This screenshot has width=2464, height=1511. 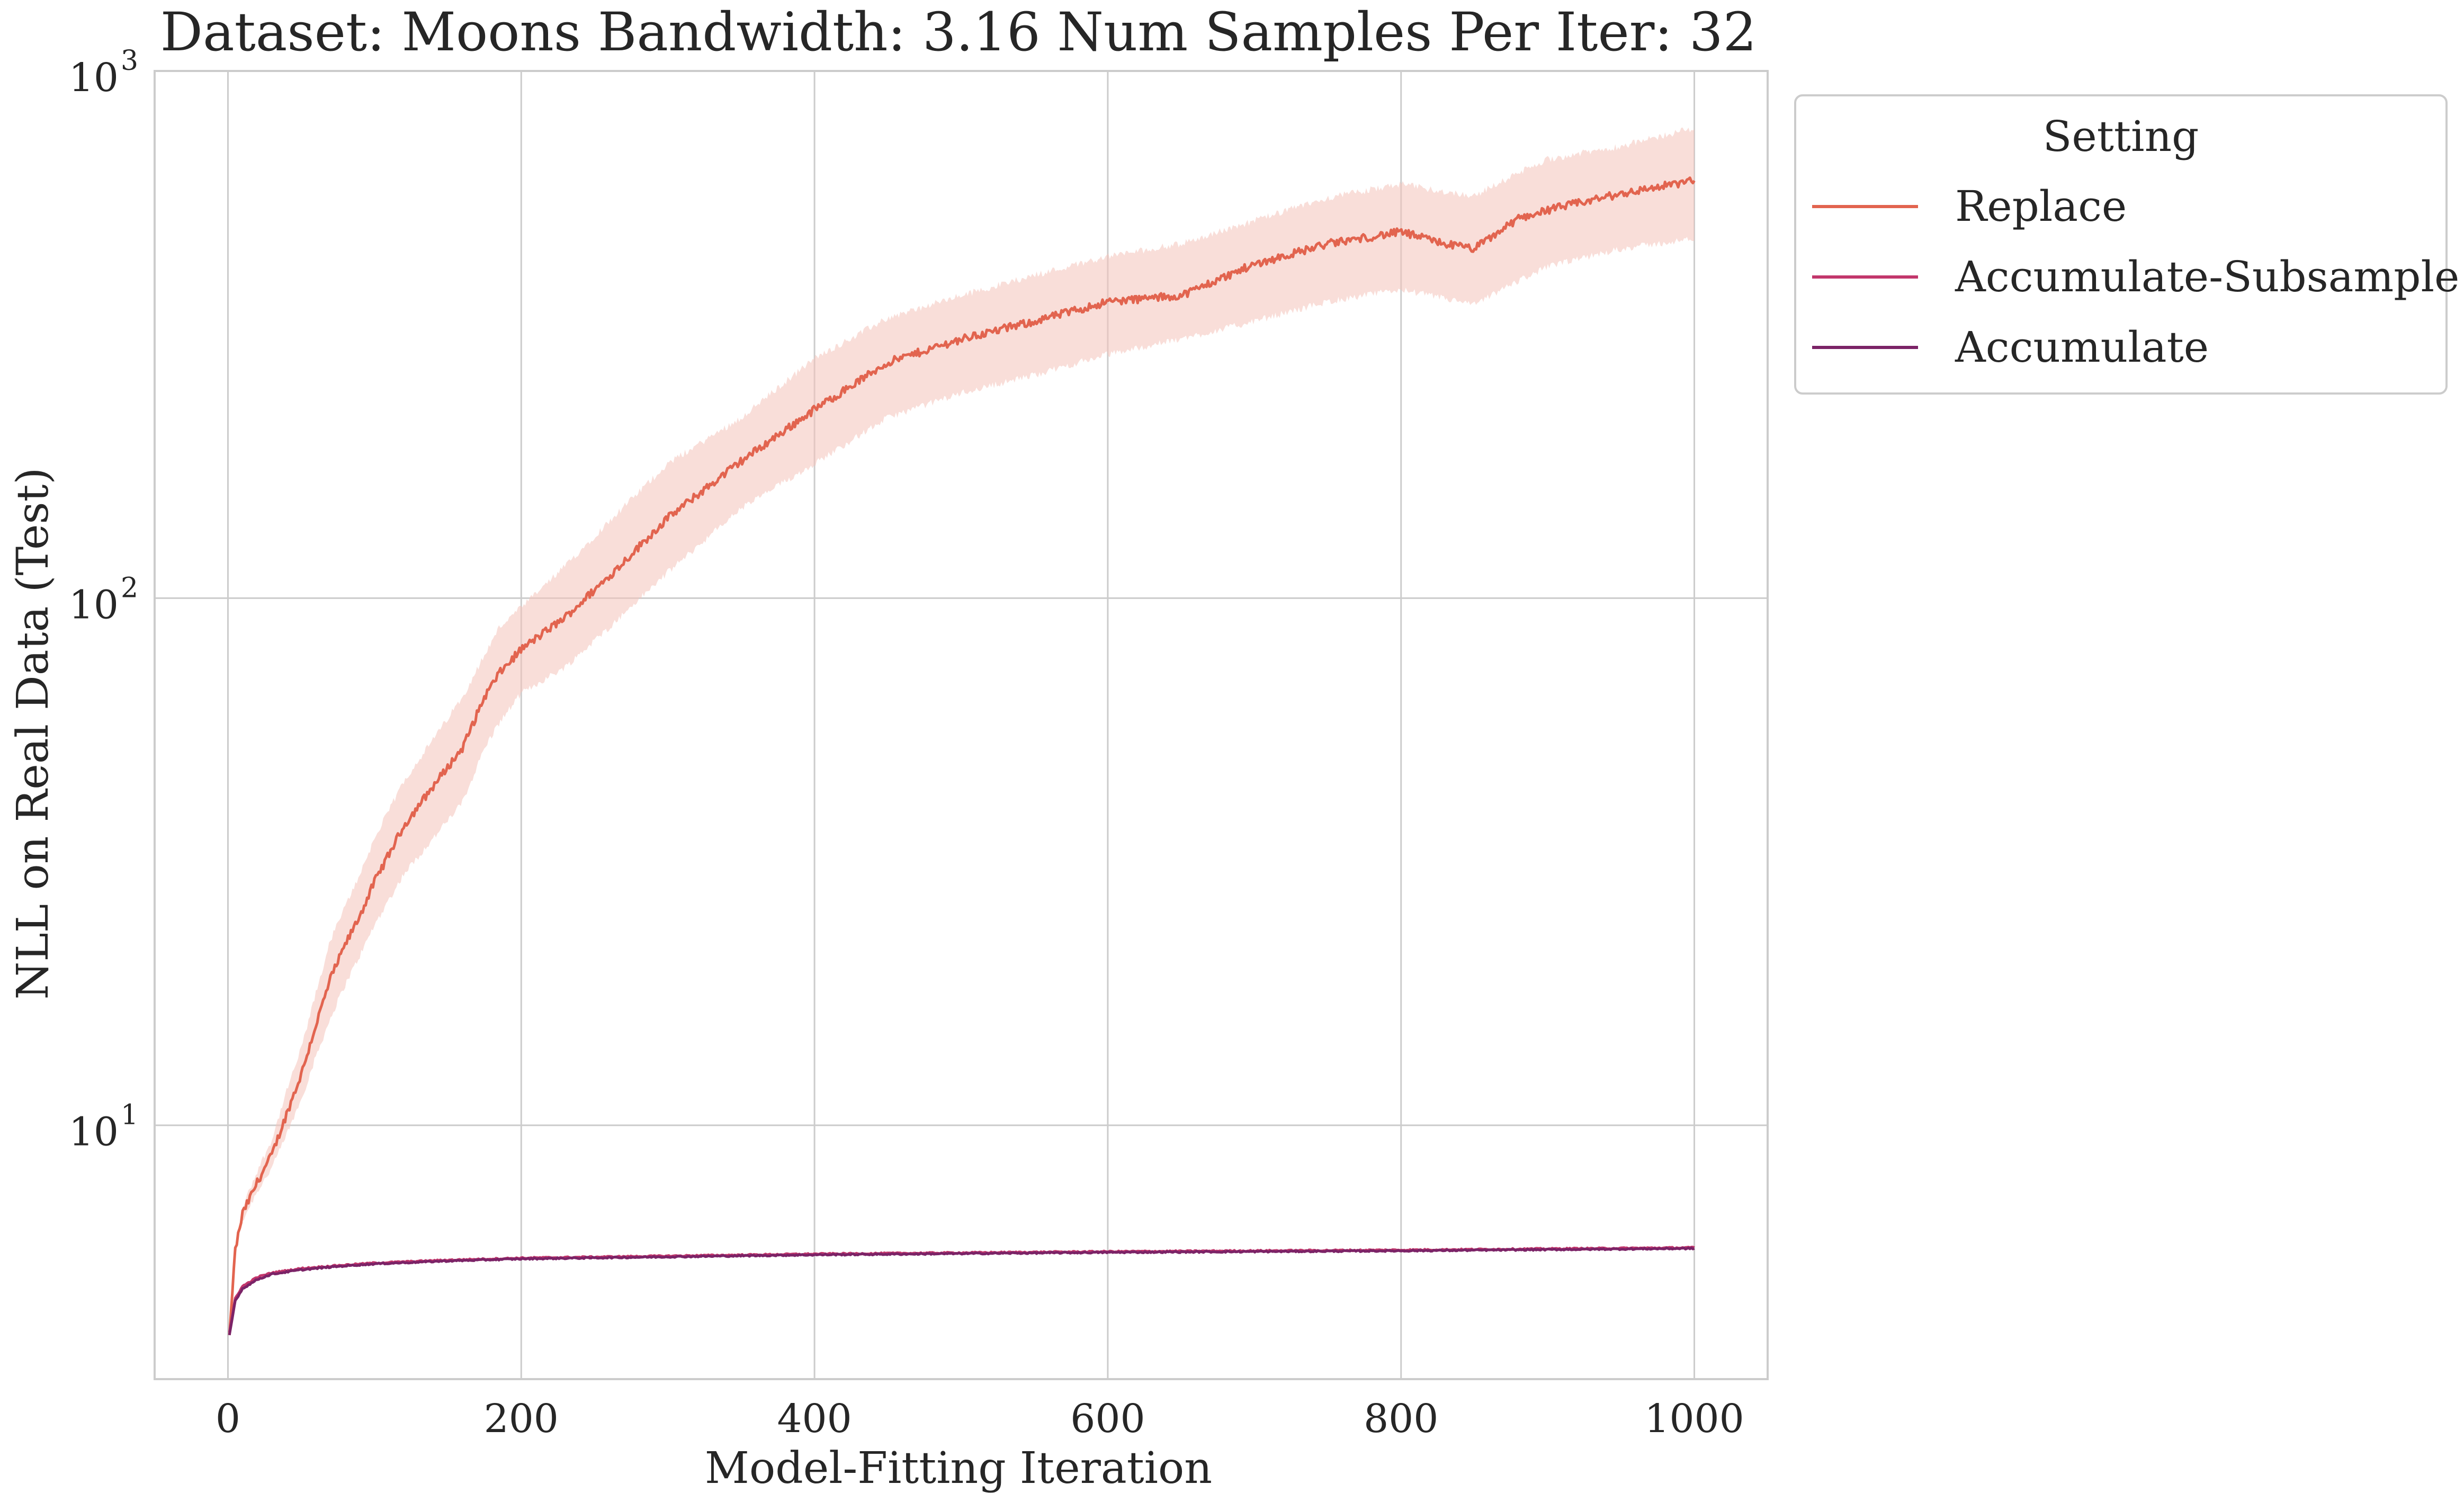 I want to click on y-tick-label: 10 3, so click(x=103, y=73).